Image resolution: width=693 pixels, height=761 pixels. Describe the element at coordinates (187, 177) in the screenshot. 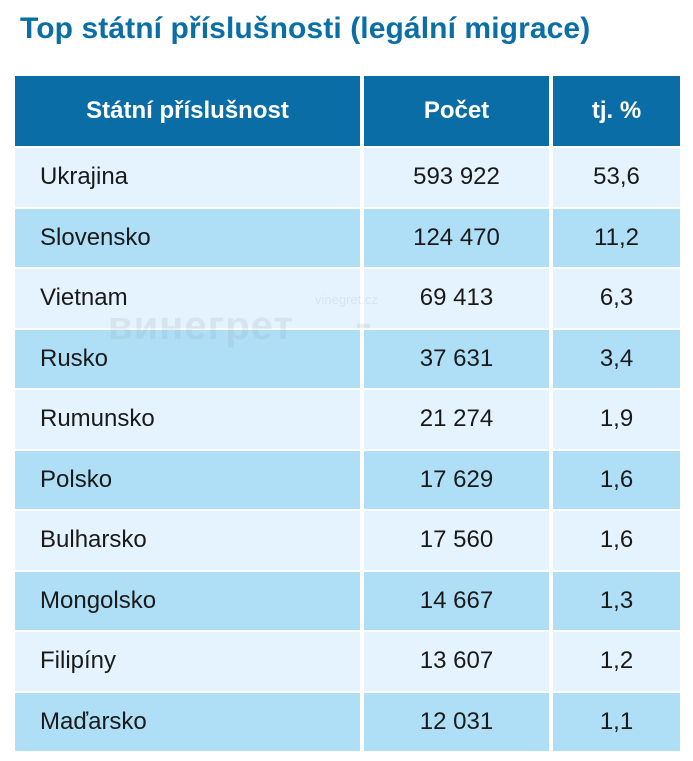

I see `country-cell: Ukrajina` at that location.